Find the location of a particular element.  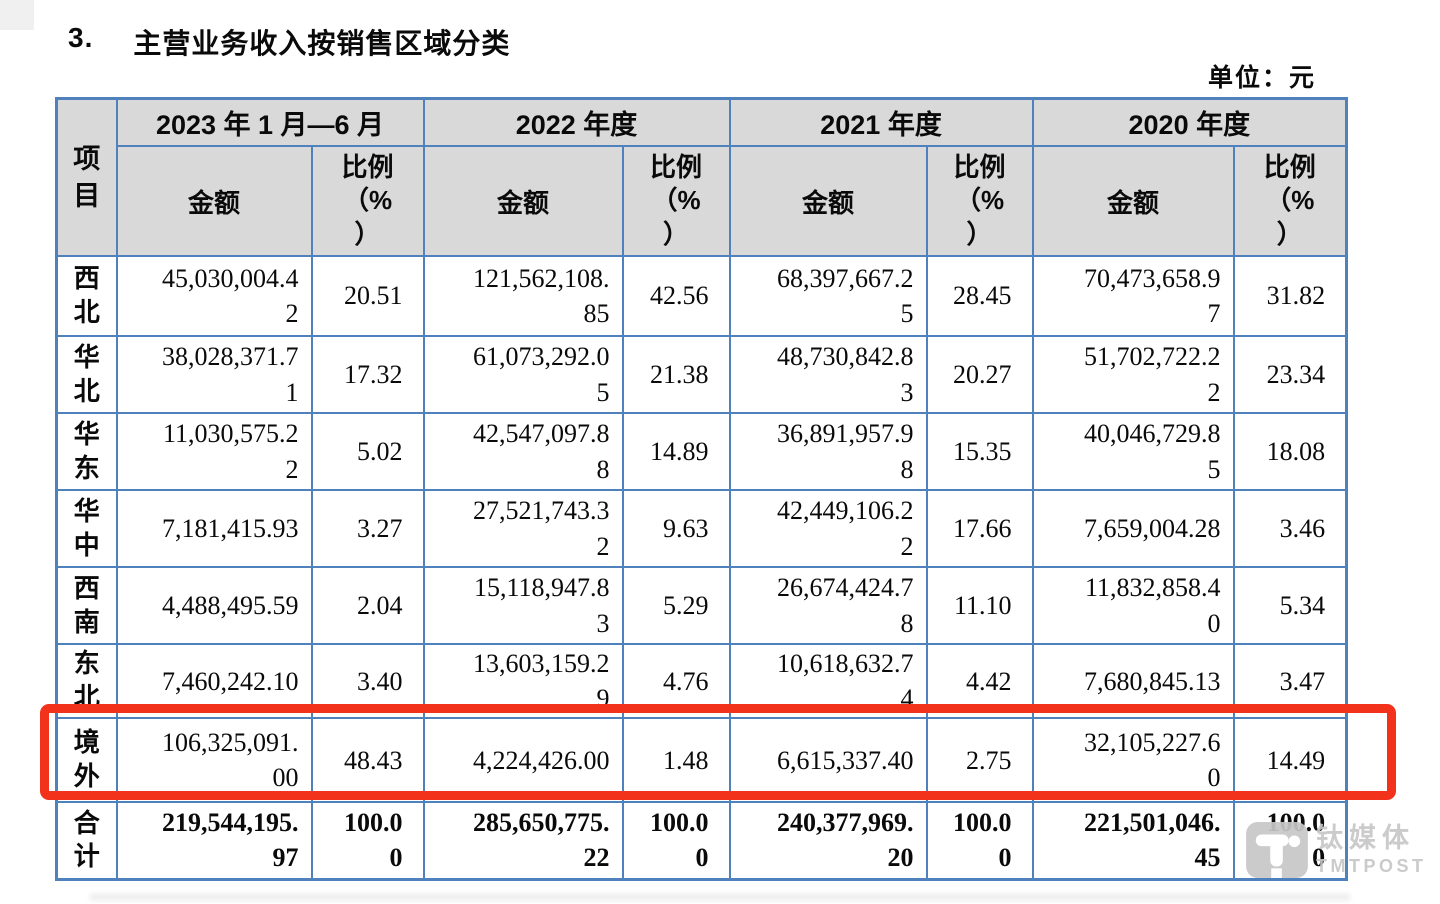

region-cell: 华 中 is located at coordinates (86, 528).